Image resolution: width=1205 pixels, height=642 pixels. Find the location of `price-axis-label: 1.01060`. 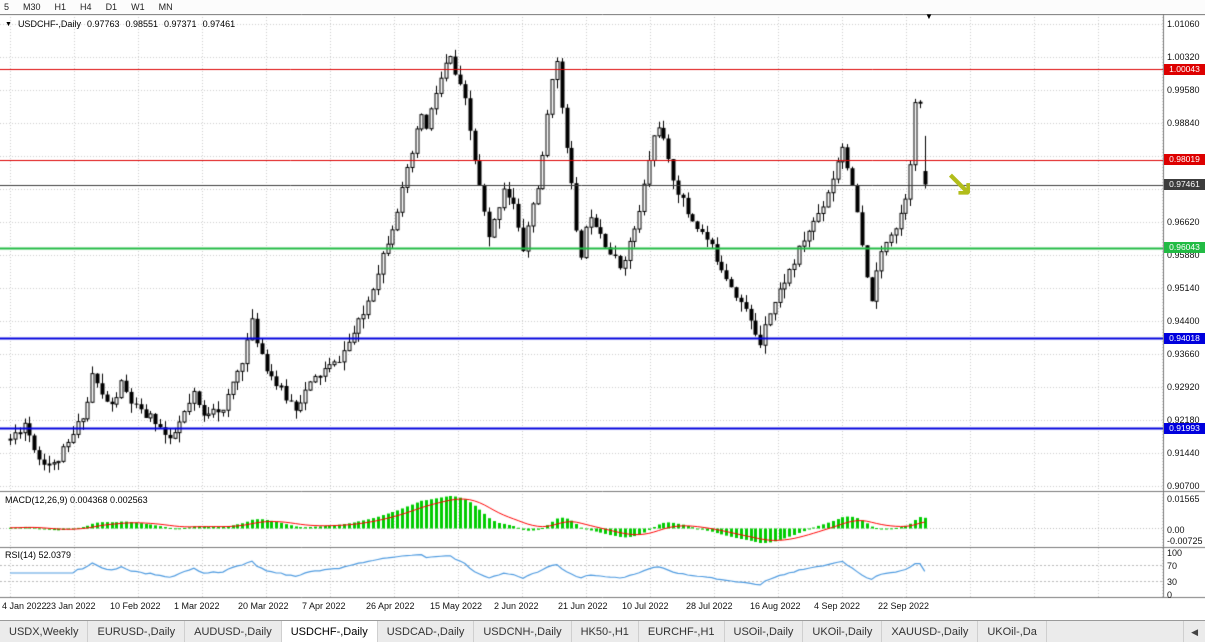

price-axis-label: 1.01060 is located at coordinates (1183, 24).